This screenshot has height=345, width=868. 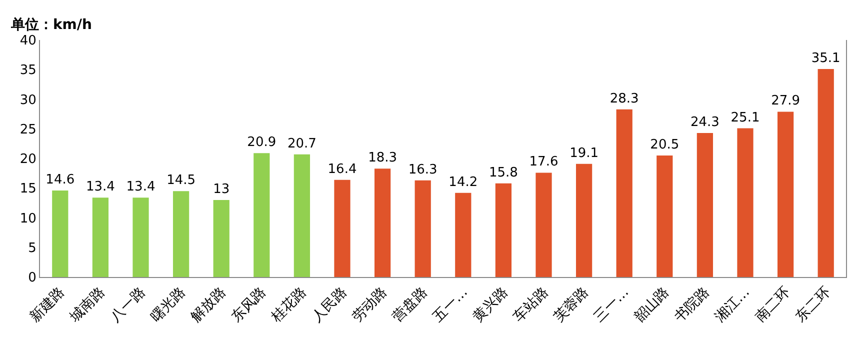 What do you see at coordinates (773, 305) in the screenshot?
I see `x-tick-label: 南二环` at bounding box center [773, 305].